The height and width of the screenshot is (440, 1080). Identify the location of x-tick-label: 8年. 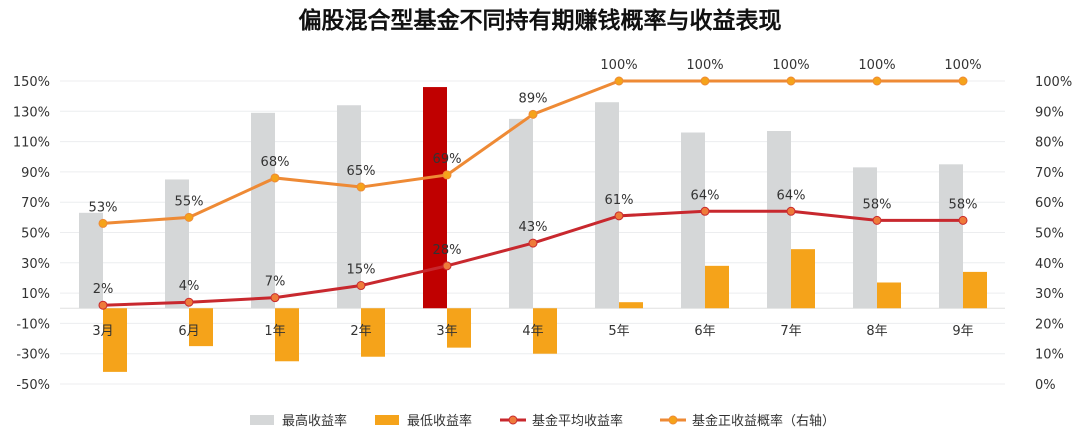
(876, 331).